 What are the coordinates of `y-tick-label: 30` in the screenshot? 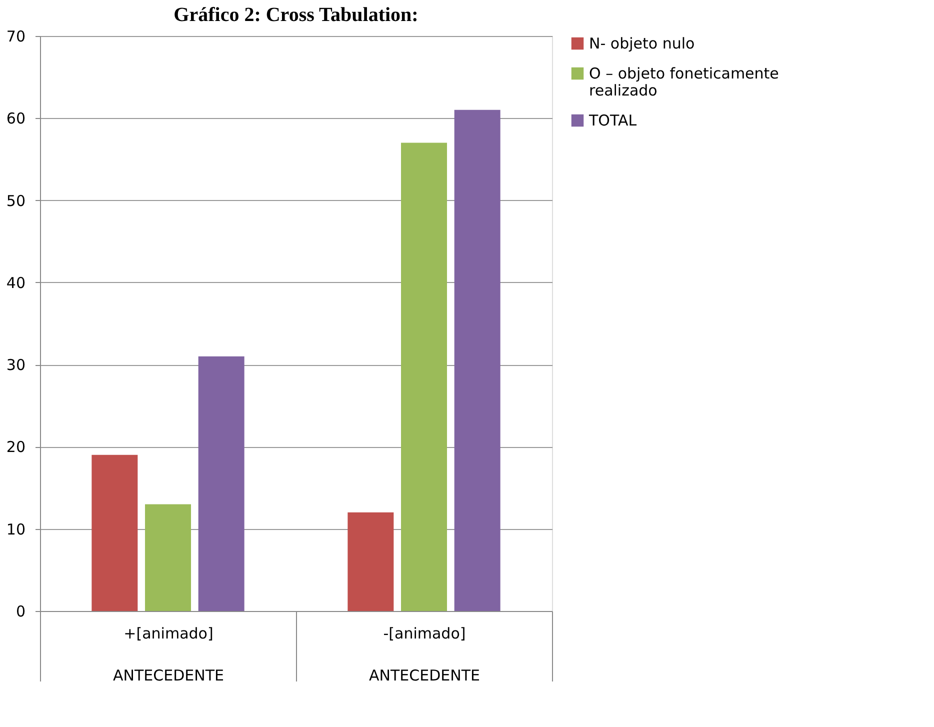 It's located at (16, 365).